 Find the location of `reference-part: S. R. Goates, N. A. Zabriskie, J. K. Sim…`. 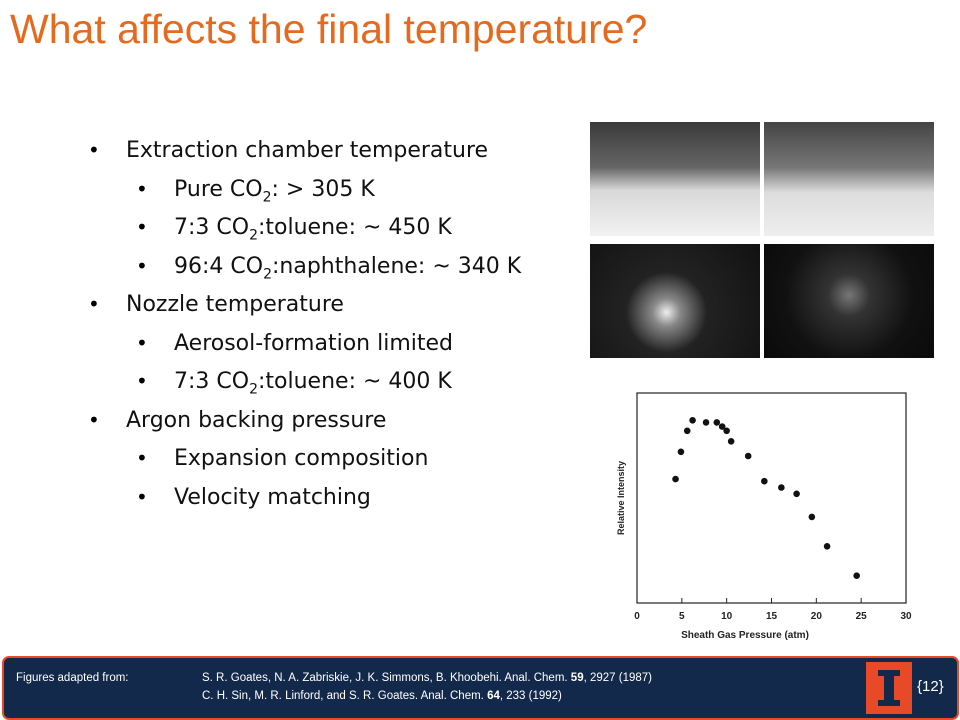

reference-part: S. R. Goates, N. A. Zabriskie, J. K. Sim… is located at coordinates (386, 678).